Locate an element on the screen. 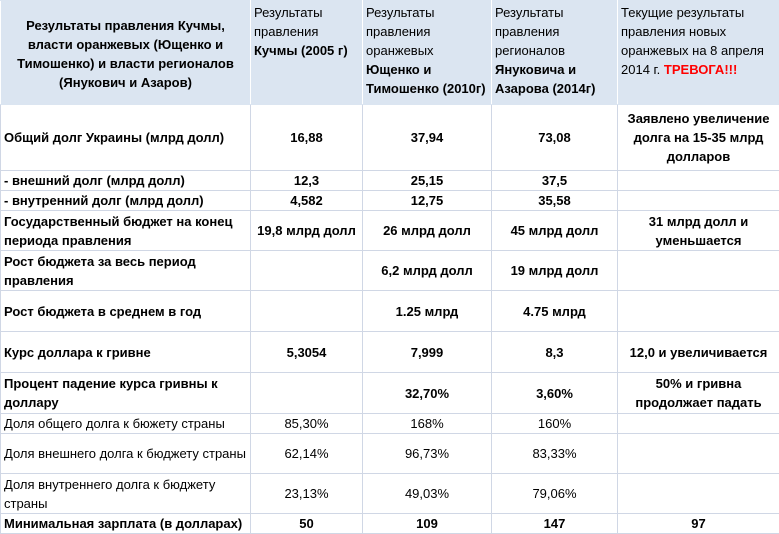 The height and width of the screenshot is (534, 779). row-label: Минимальная зарплата (в долларах) is located at coordinates (126, 524).